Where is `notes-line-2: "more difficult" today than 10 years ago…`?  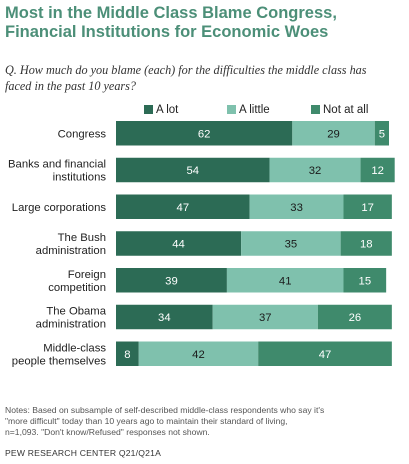
notes-line-2: "more difficult" today than 10 years ago… is located at coordinates (146, 420).